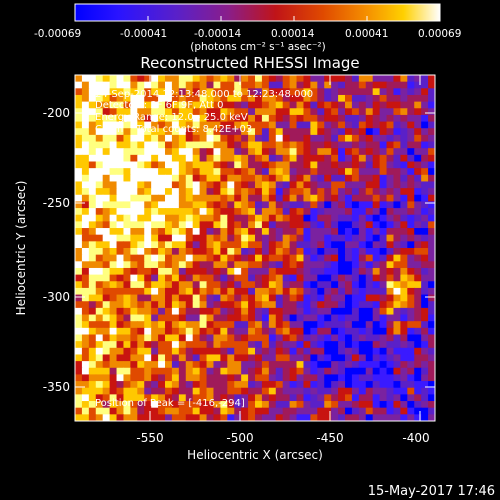 The height and width of the screenshot is (500, 500). Describe the element at coordinates (329, 438) in the screenshot. I see `x-tick-label: -450` at that location.